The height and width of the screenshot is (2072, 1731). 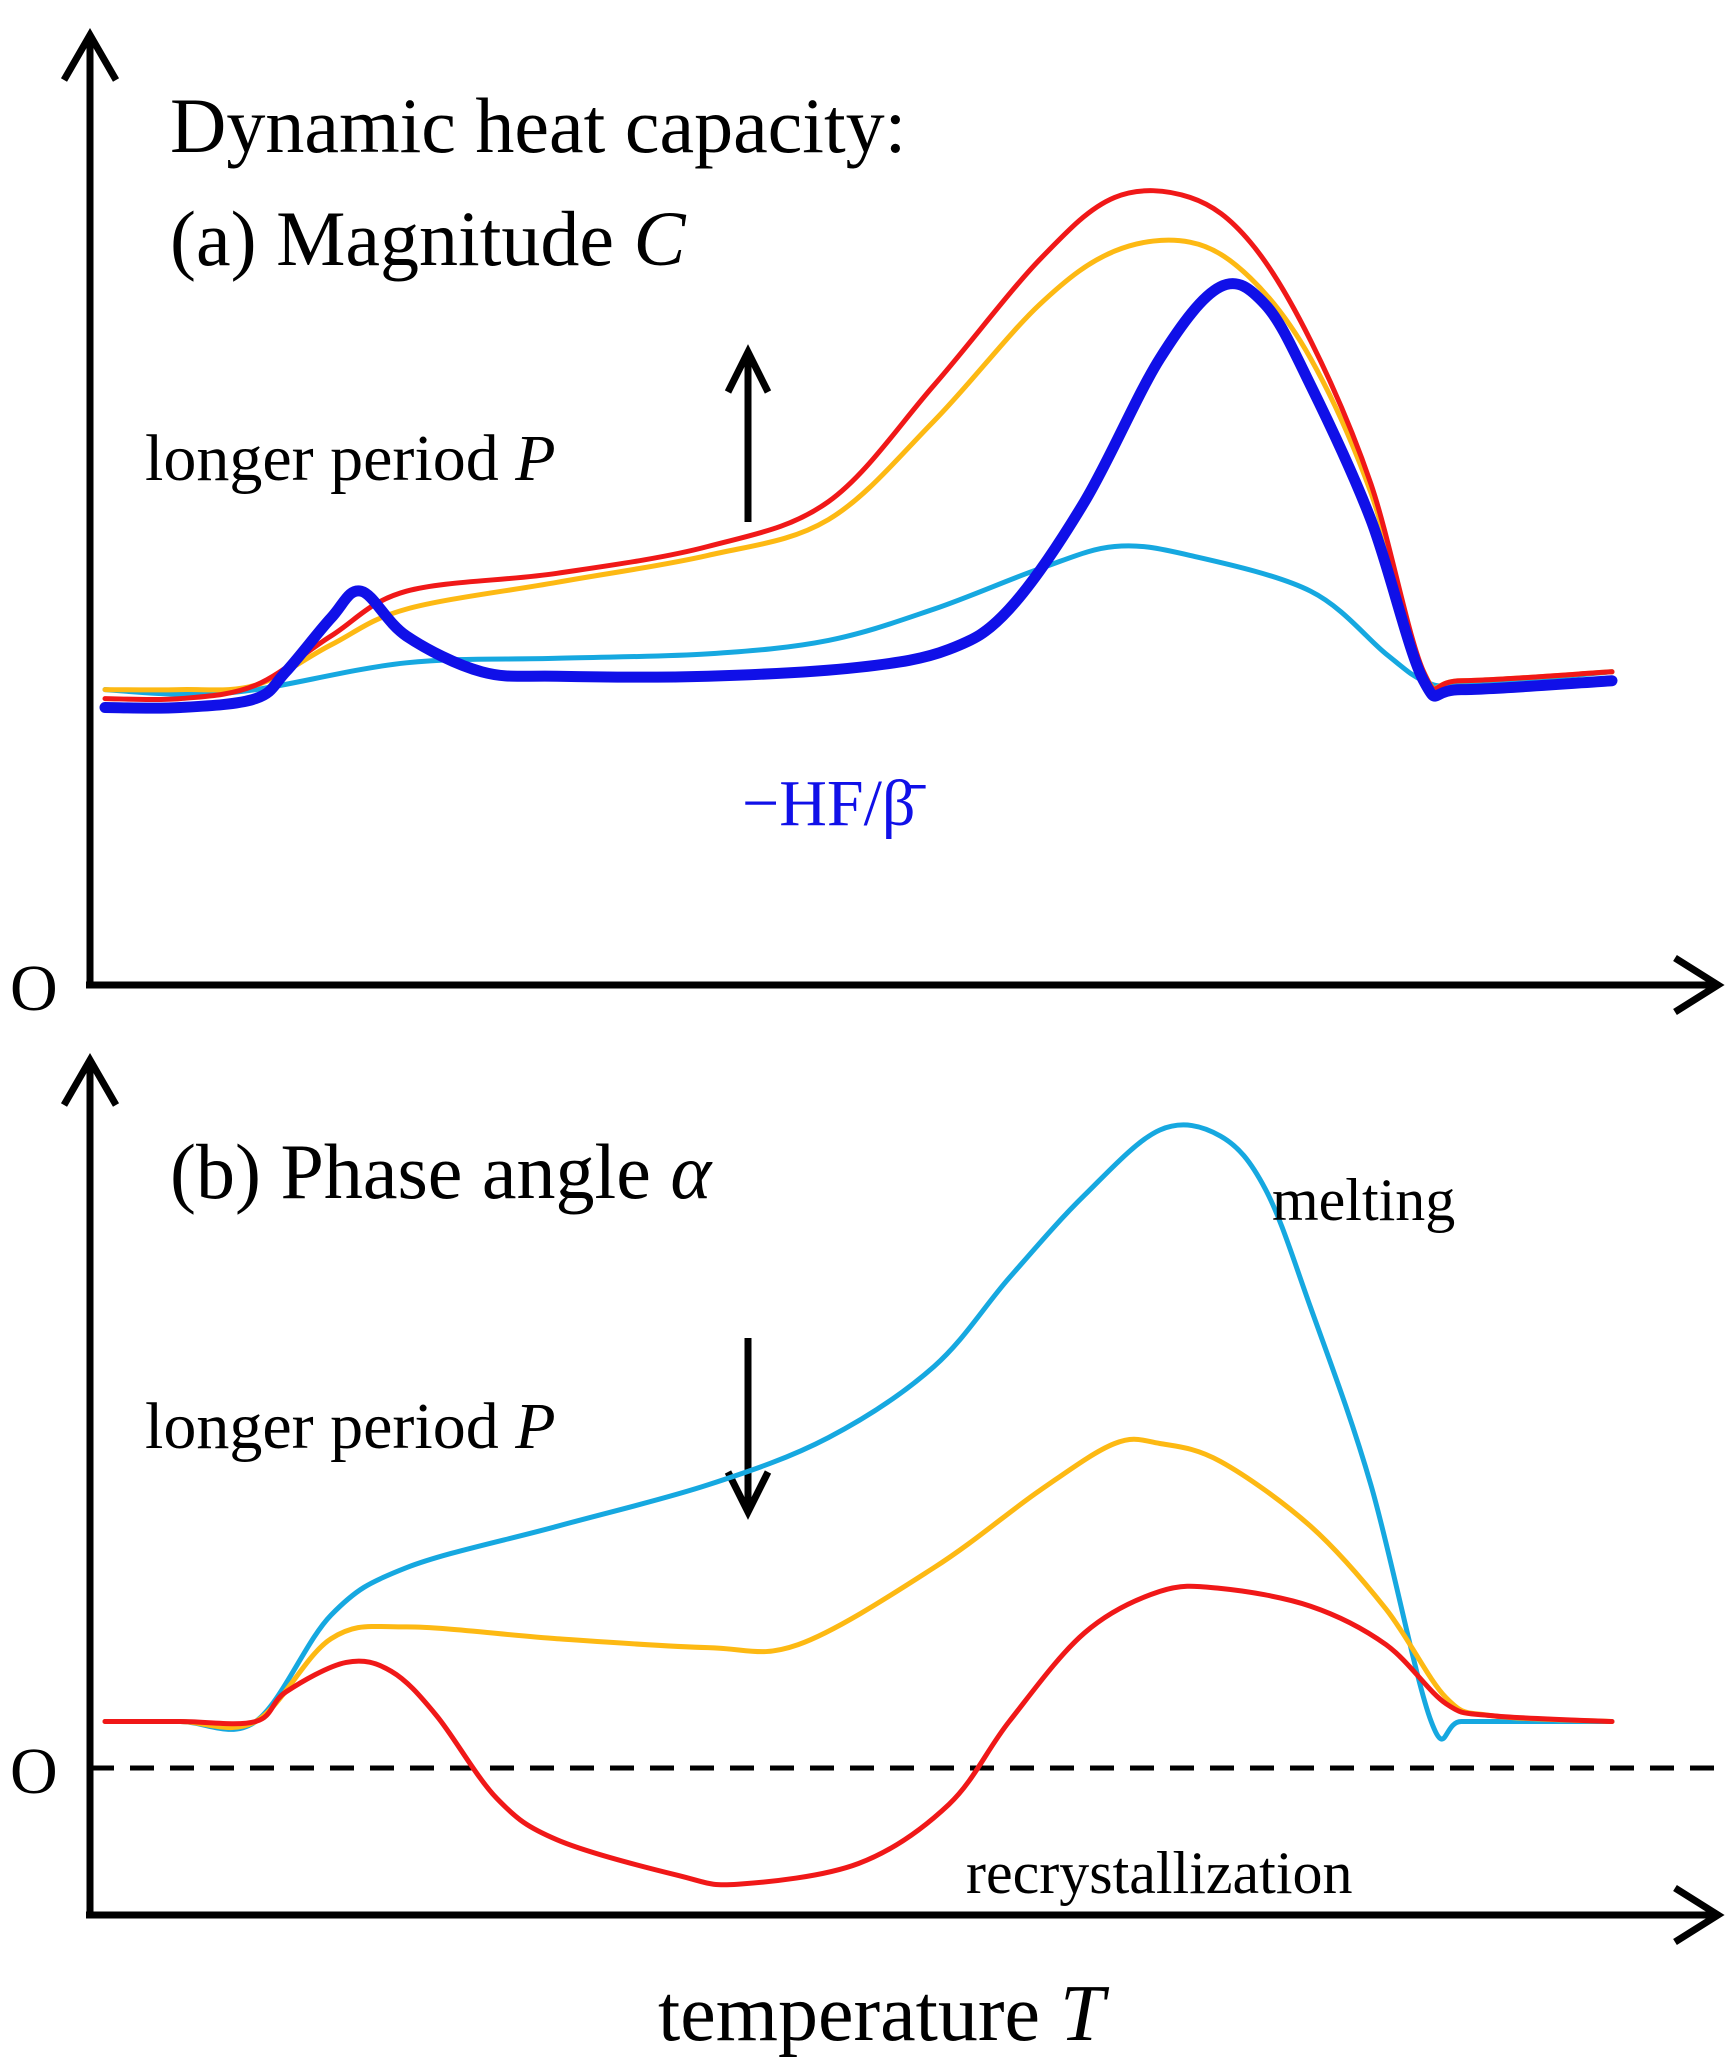 I want to click on panel-a-arrow-label-symbol: P, so click(x=534, y=458).